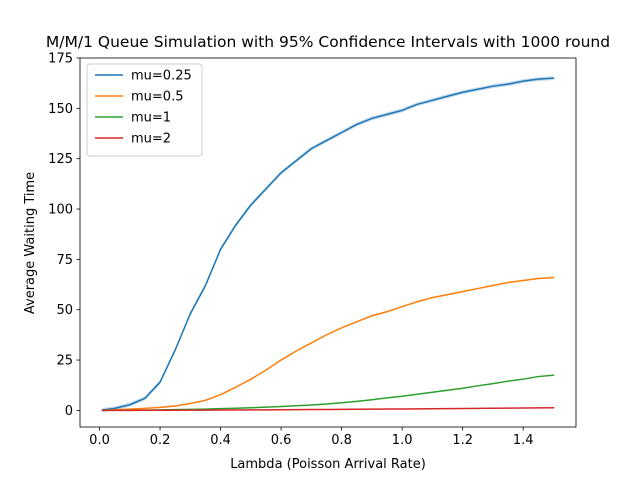  I want to click on x-axis-label: Lambda (Poisson Arrival Rate), so click(328, 464).